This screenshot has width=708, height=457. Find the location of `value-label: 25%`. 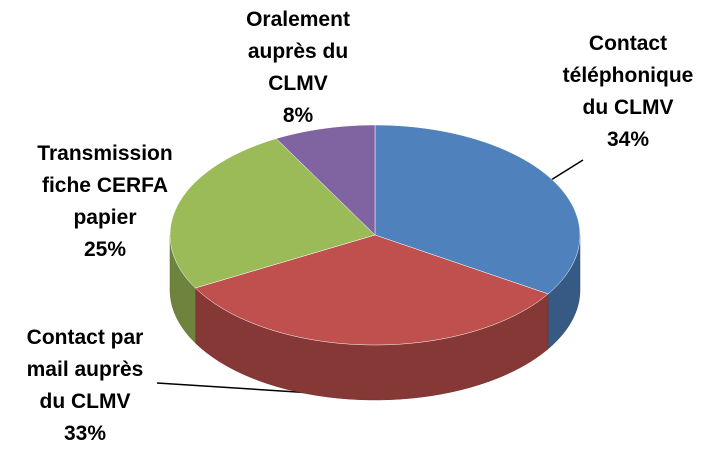

value-label: 25% is located at coordinates (105, 249).